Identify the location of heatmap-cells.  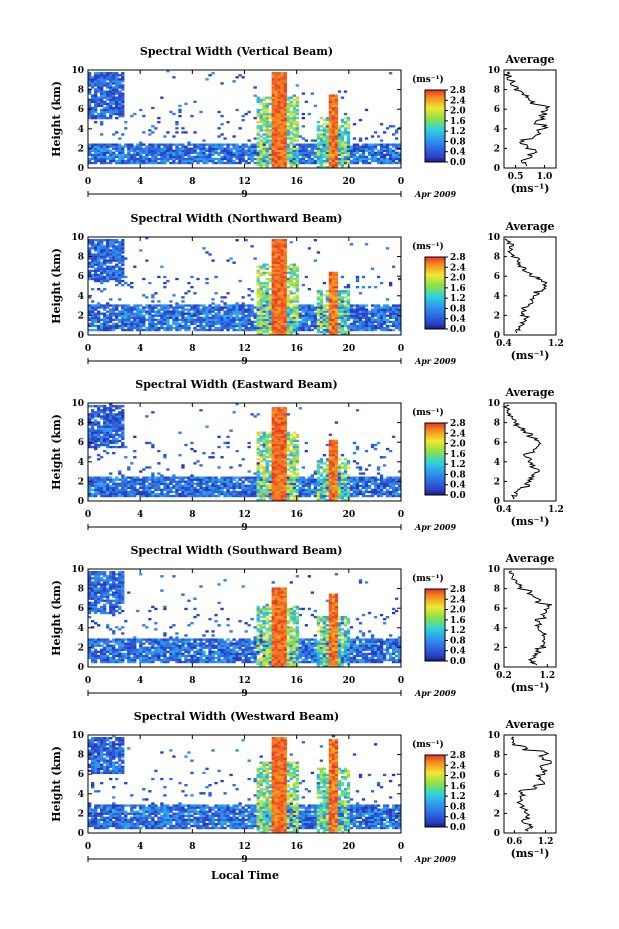
(245, 286).